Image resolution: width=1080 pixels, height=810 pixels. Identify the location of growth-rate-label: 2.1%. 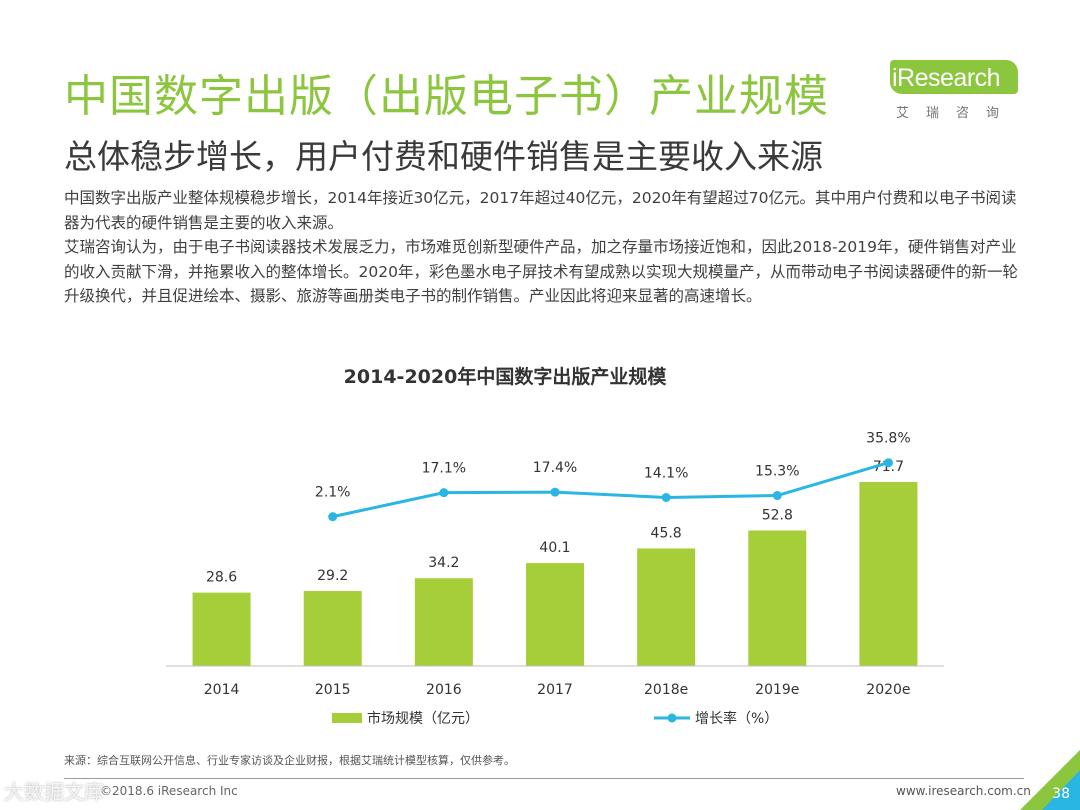
(333, 493).